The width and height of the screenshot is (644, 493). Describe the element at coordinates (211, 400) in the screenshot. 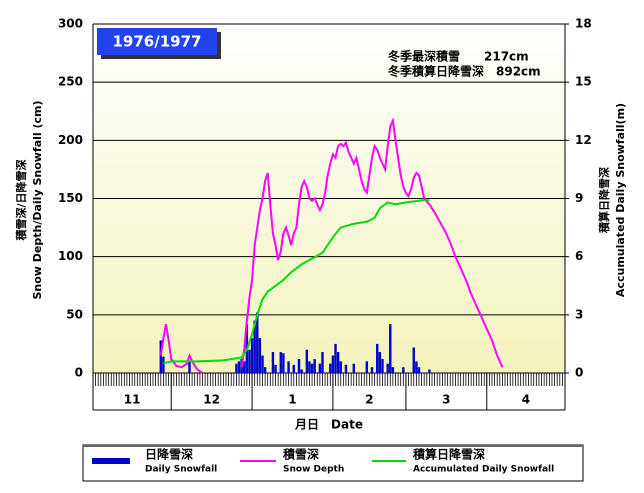

I see `x-tick-label: 12` at that location.